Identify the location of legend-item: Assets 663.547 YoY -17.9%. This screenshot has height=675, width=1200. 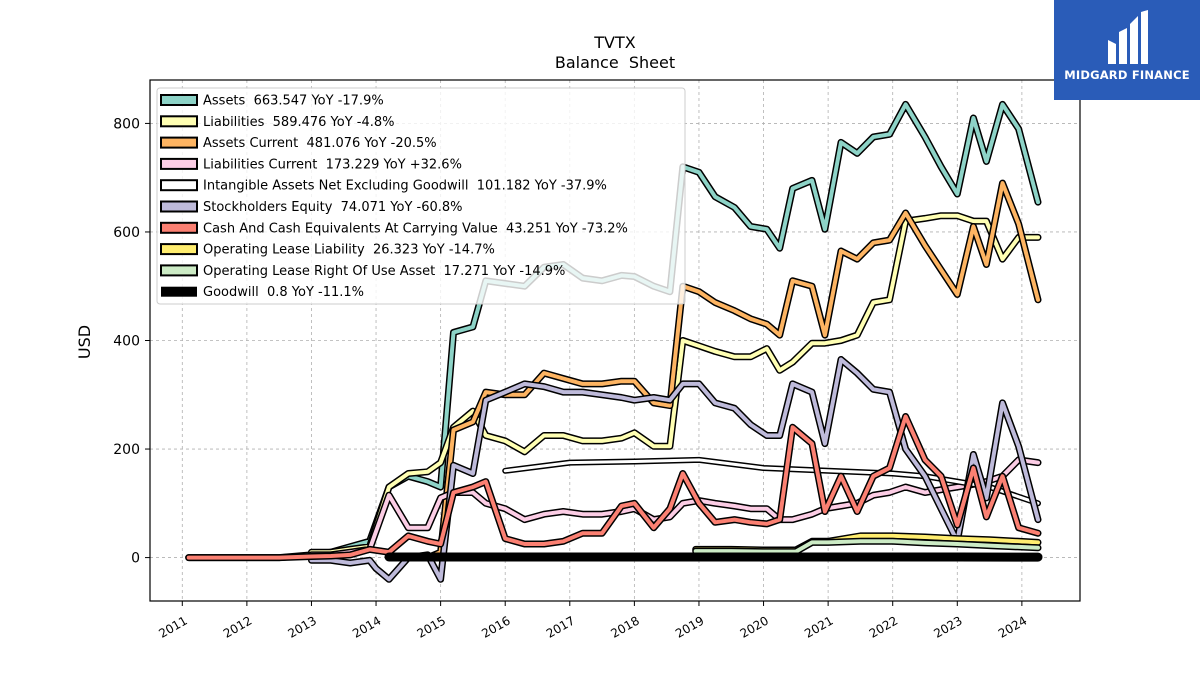
(272, 101).